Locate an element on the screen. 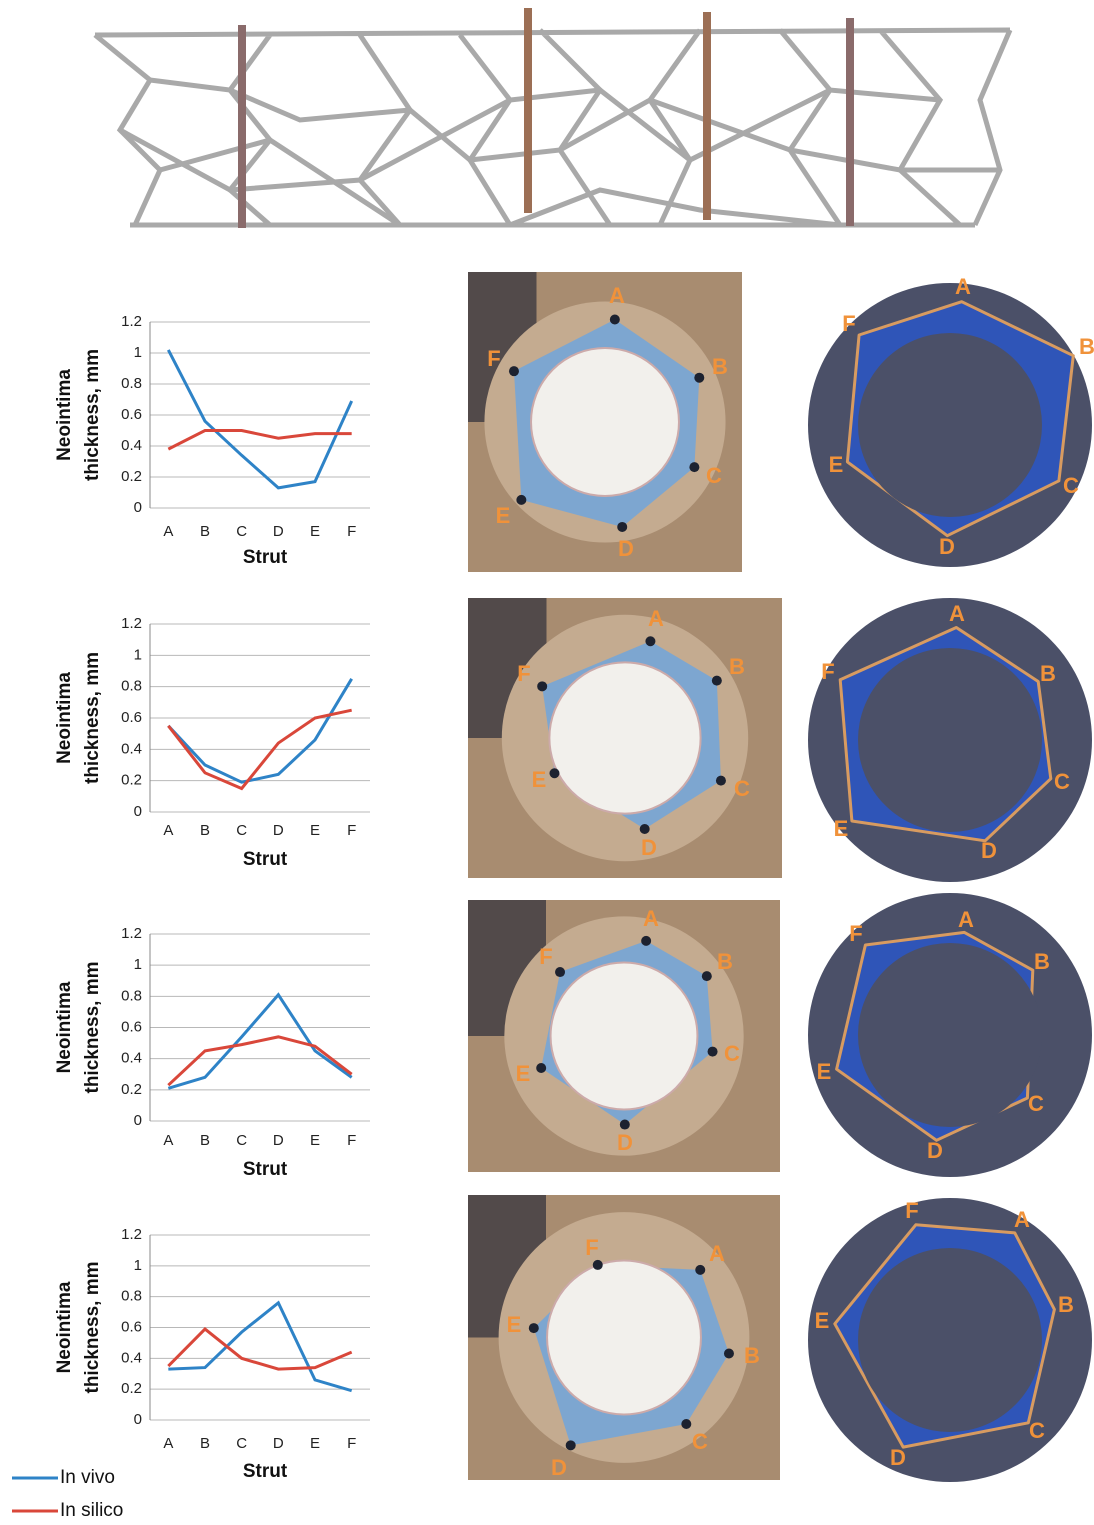  legend-label: In vivo is located at coordinates (87, 1477).